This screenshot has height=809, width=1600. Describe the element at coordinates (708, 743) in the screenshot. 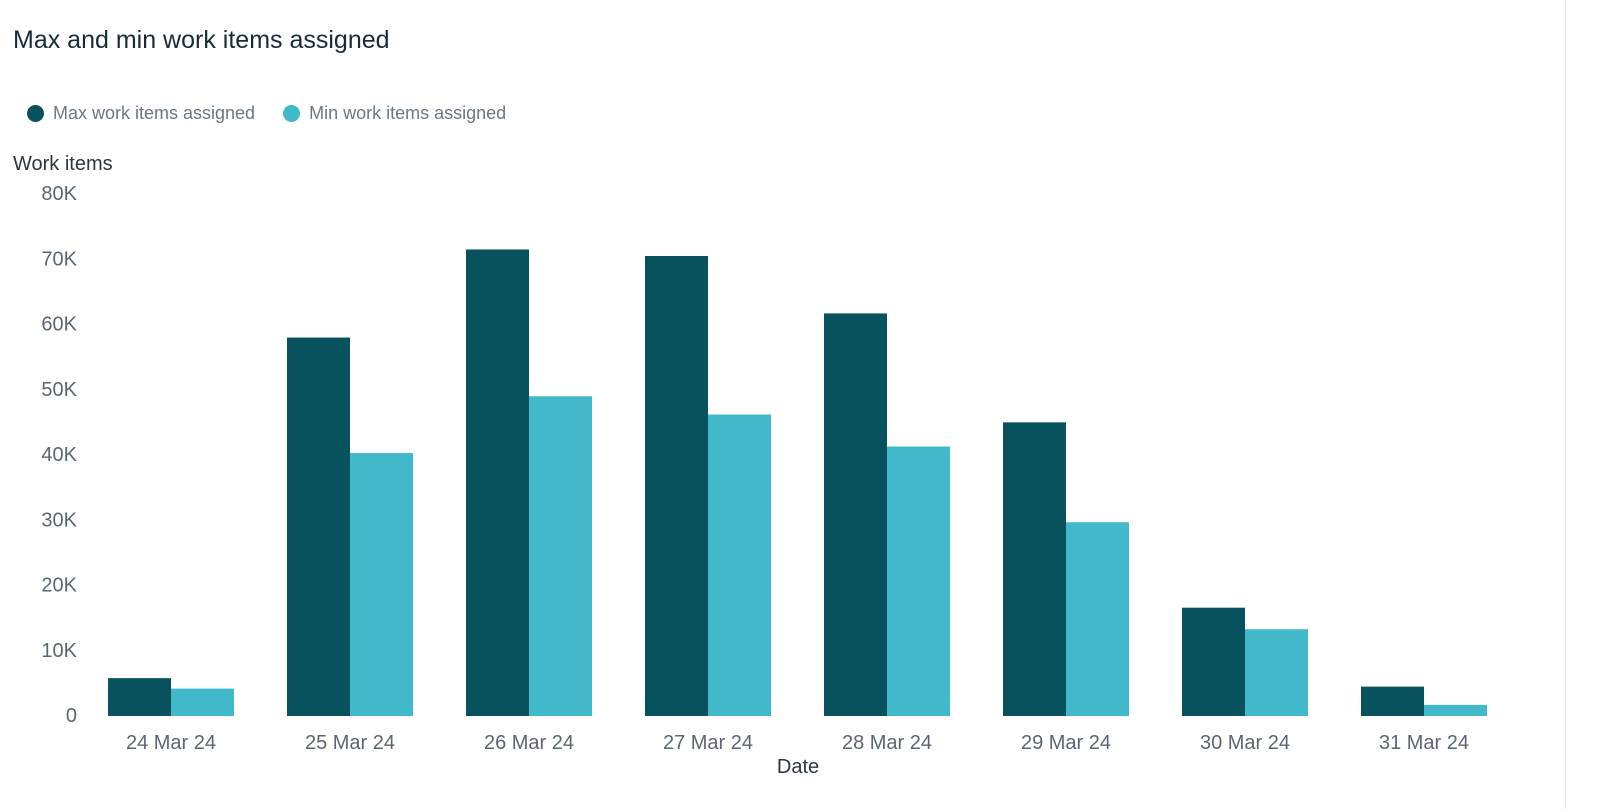

I see `x-tick-label: 27 Mar 24` at that location.